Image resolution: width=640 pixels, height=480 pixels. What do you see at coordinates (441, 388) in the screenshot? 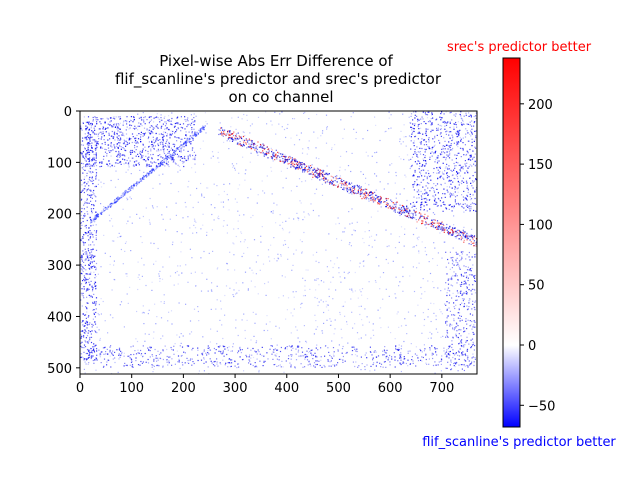
I see `x-tick-label: 700` at bounding box center [441, 388].